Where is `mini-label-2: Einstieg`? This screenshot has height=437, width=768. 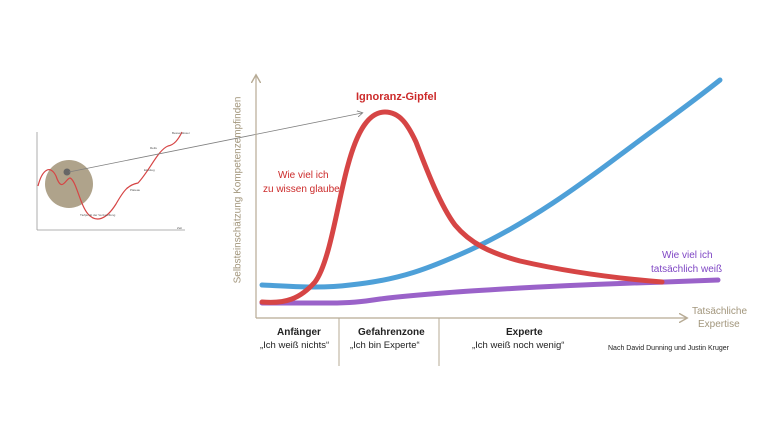 mini-label-2: Einstieg is located at coordinates (149, 170).